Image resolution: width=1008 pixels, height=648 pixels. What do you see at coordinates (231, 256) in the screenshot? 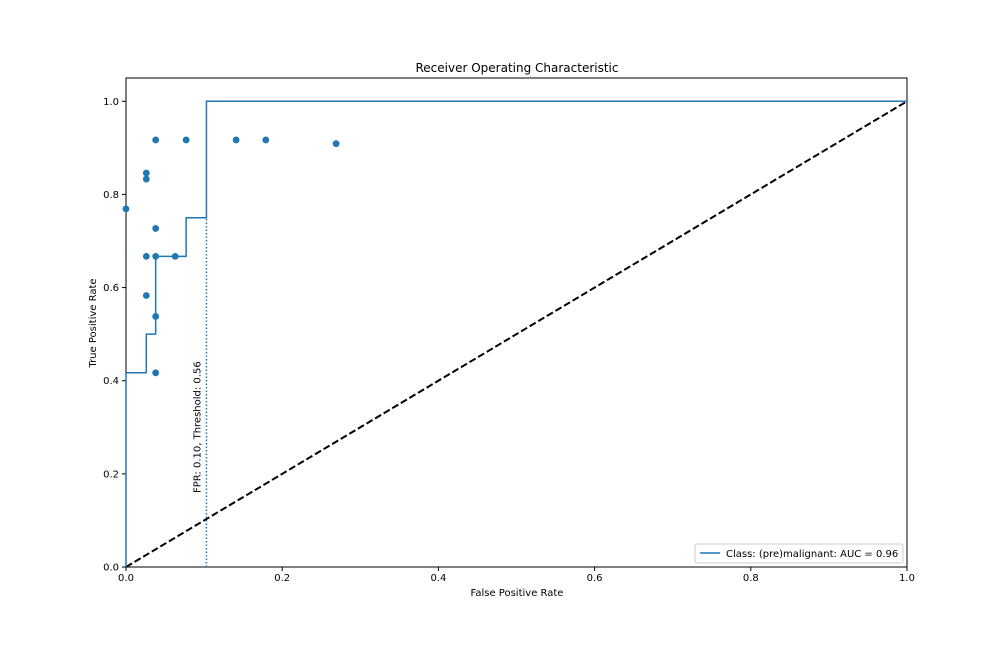
I see `threshold-points` at bounding box center [231, 256].